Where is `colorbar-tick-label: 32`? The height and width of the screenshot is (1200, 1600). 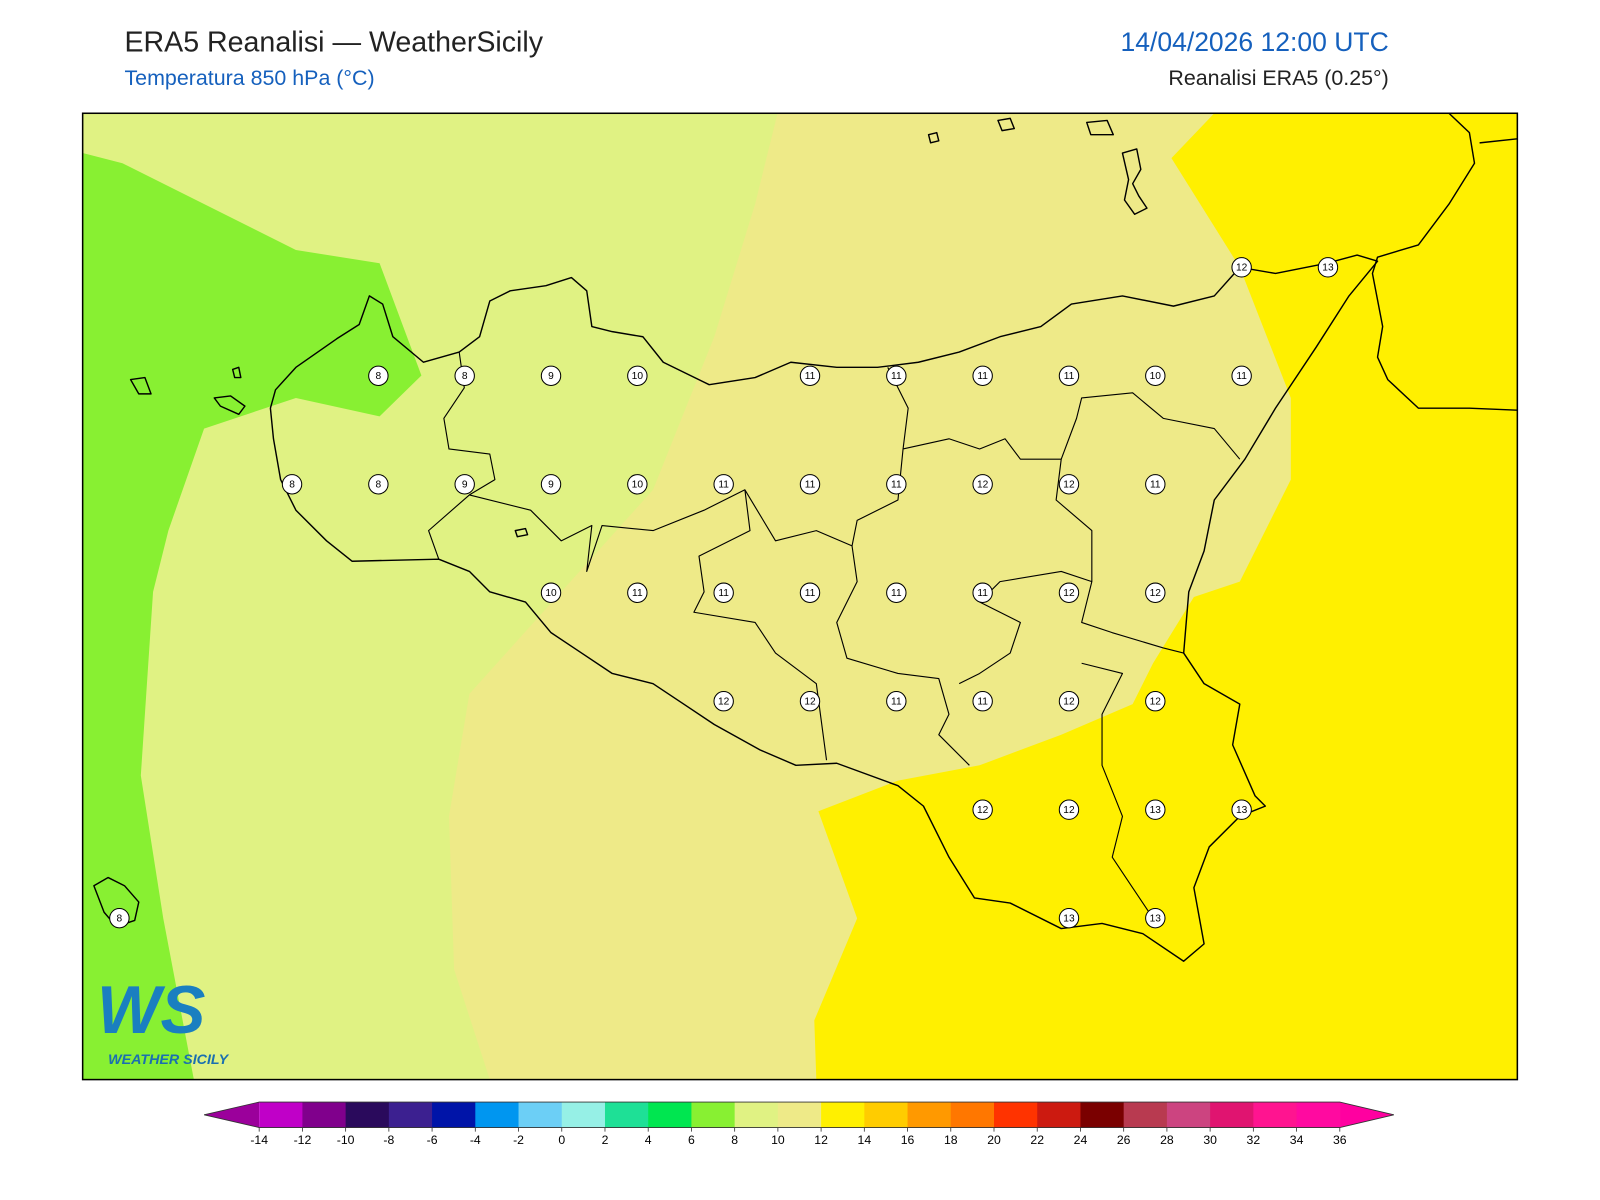
colorbar-tick-label: 32 is located at coordinates (1254, 1140).